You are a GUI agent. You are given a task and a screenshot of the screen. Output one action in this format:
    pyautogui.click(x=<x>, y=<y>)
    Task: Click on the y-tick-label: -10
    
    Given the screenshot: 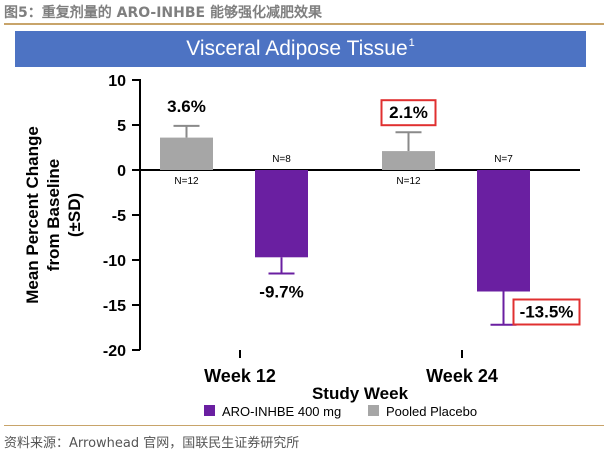 What is the action you would take?
    pyautogui.click(x=114, y=261)
    